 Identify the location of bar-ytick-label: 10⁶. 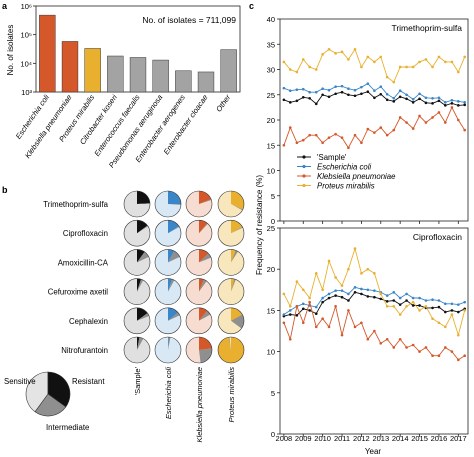
(26, 6).